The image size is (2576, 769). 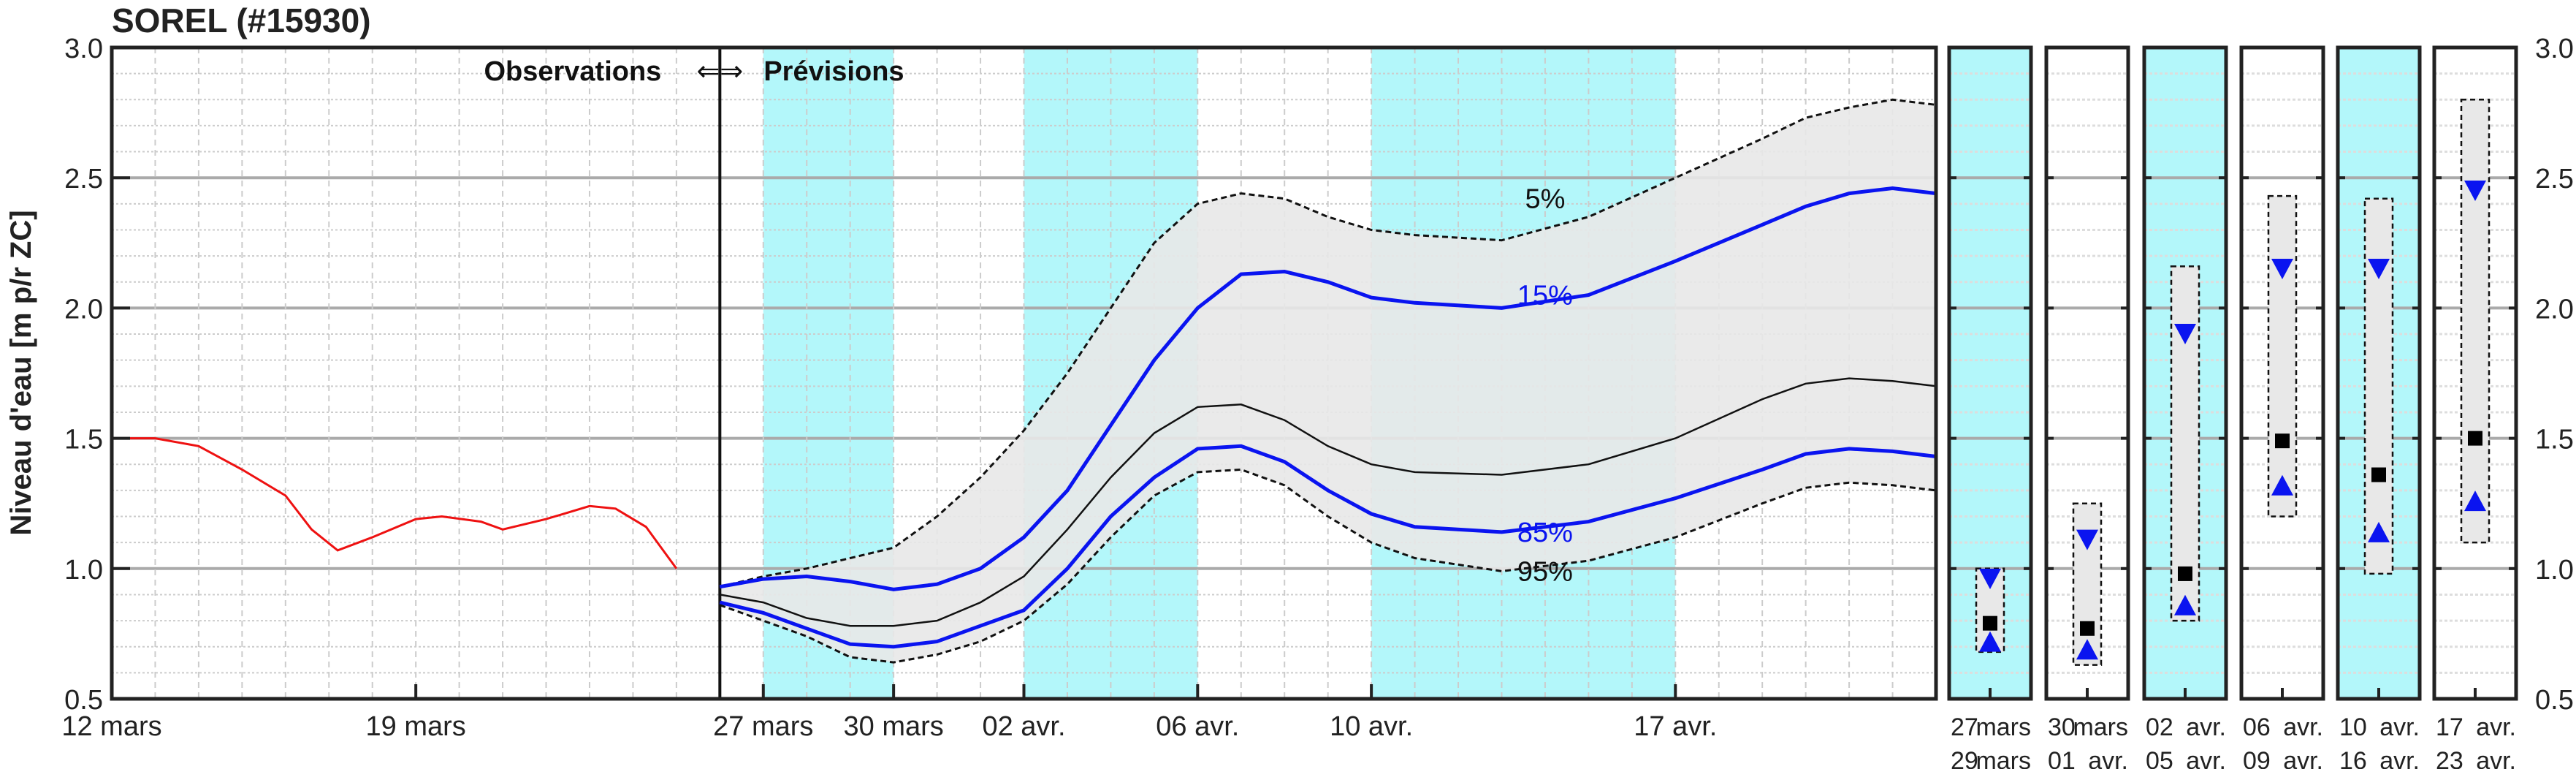 I want to click on x-tick-label: 17 avr., so click(x=1675, y=726).